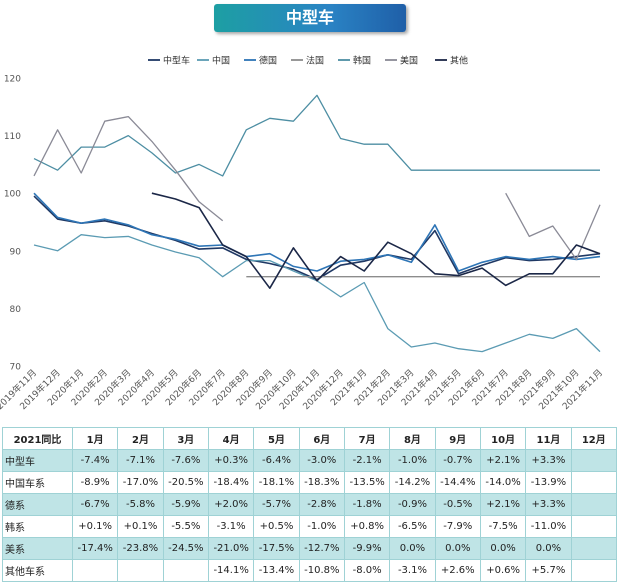 This screenshot has width=620, height=582. Describe the element at coordinates (367, 438) in the screenshot. I see `month-header-7: 7月` at that location.